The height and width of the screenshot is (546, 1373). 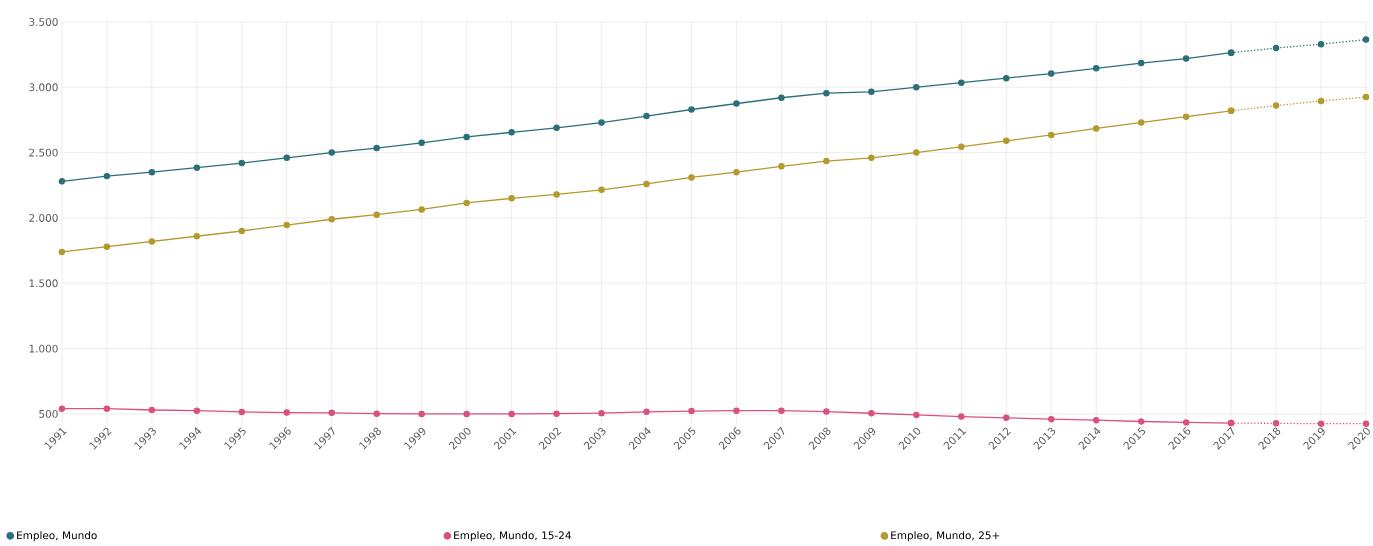 I want to click on y-tick-label: 2.500, so click(x=43, y=152).